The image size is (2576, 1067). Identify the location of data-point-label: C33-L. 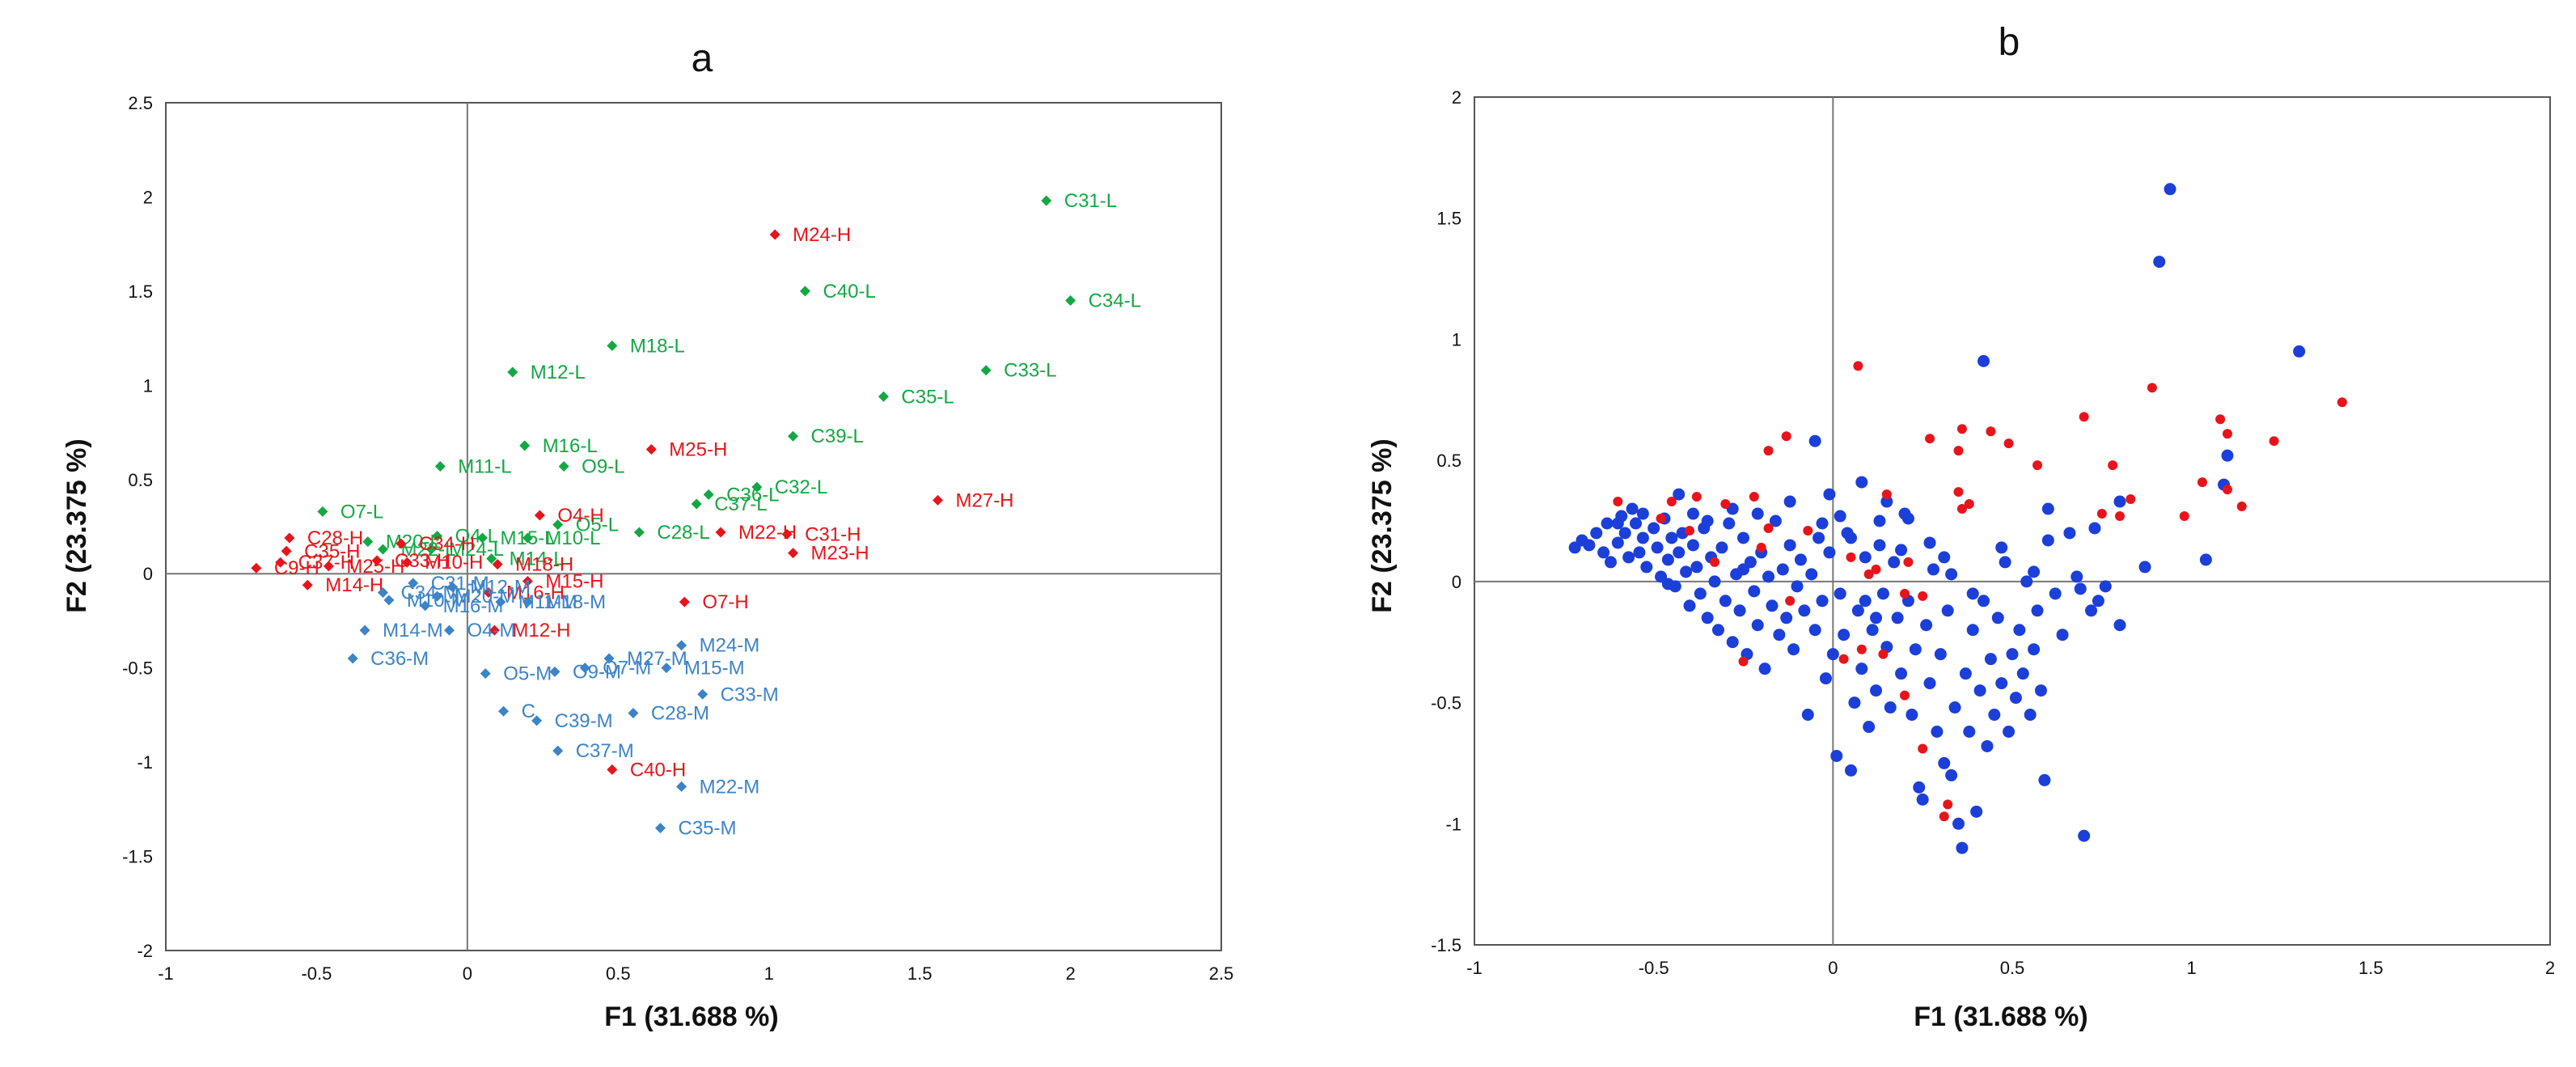
(1030, 371).